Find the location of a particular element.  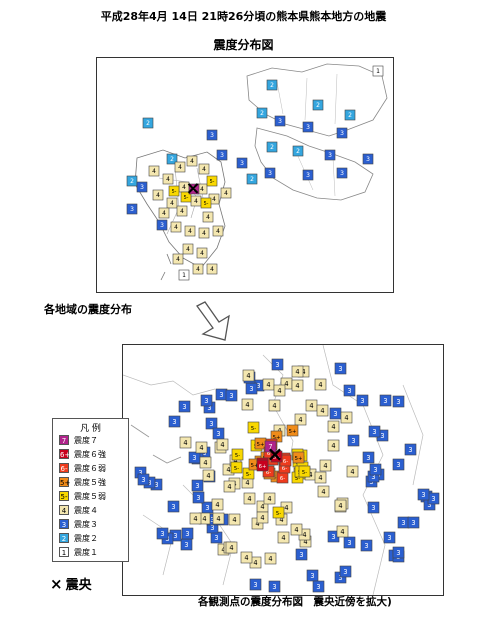

legend-item: 1 震度１ is located at coordinates (93, 552).